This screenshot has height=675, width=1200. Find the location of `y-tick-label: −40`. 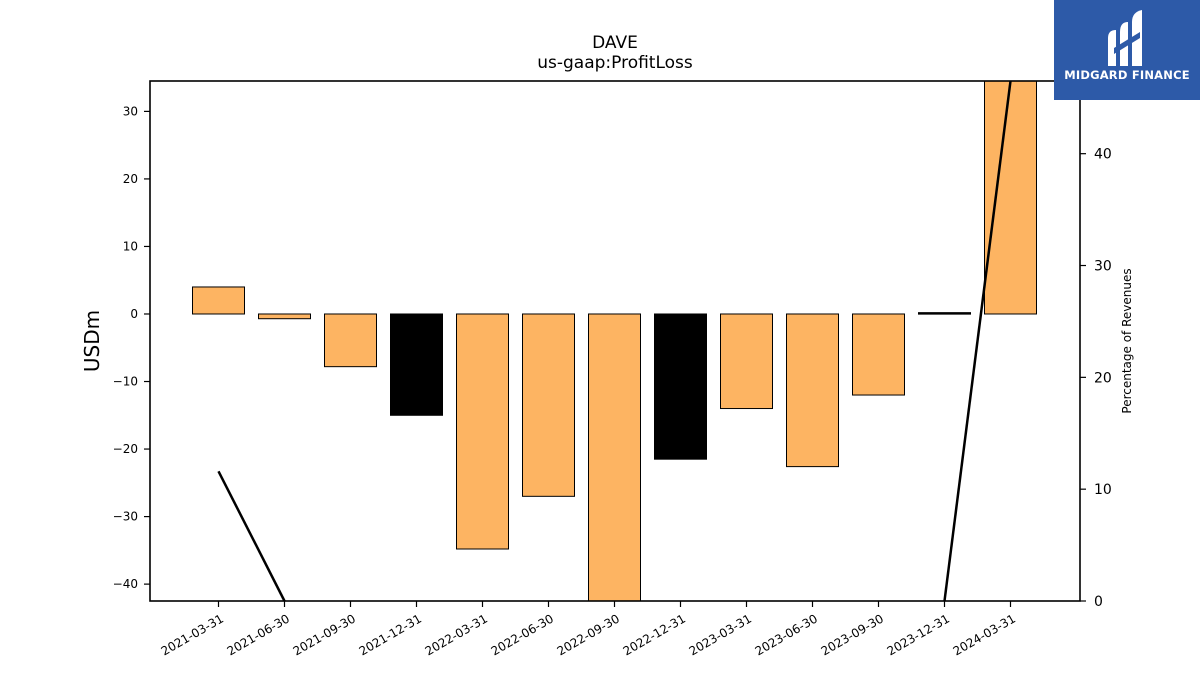

y-tick-label: −40 is located at coordinates (125, 584).